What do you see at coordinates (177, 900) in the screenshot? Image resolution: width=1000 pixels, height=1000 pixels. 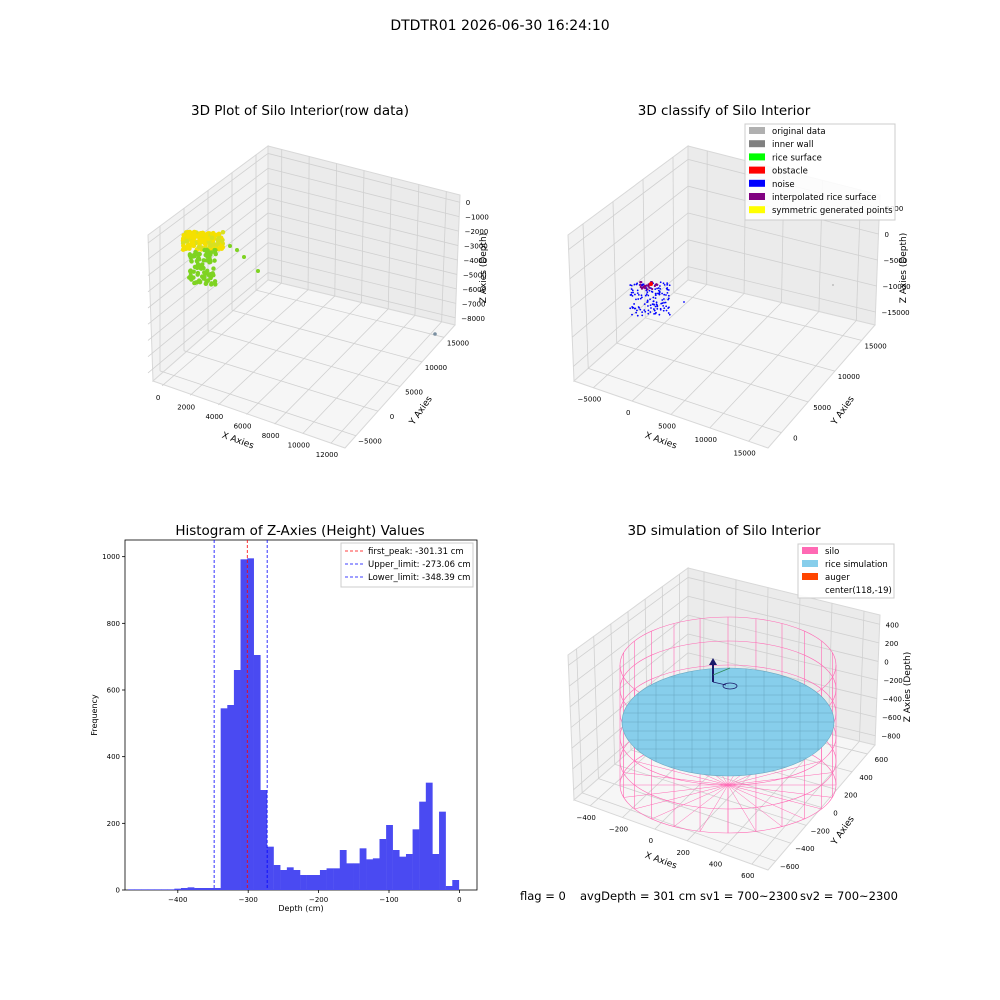 I see `histogram-xtick-label: −400` at bounding box center [177, 900].